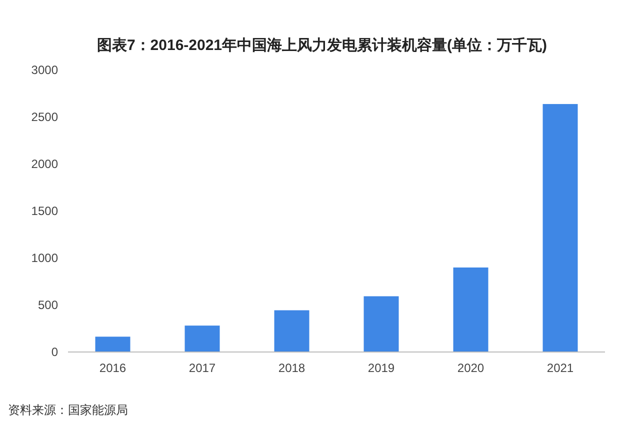 The image size is (644, 431). I want to click on y-tick-label: 3000, so click(44, 70).